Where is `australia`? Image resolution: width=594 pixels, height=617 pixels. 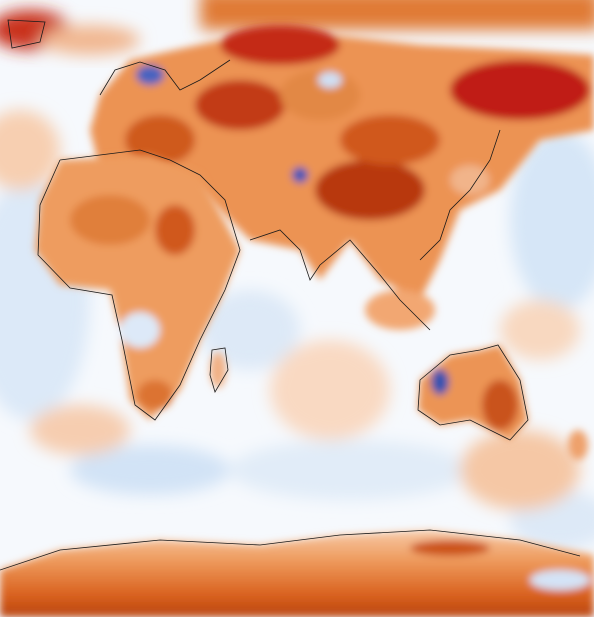
australia is located at coordinates (503, 402).